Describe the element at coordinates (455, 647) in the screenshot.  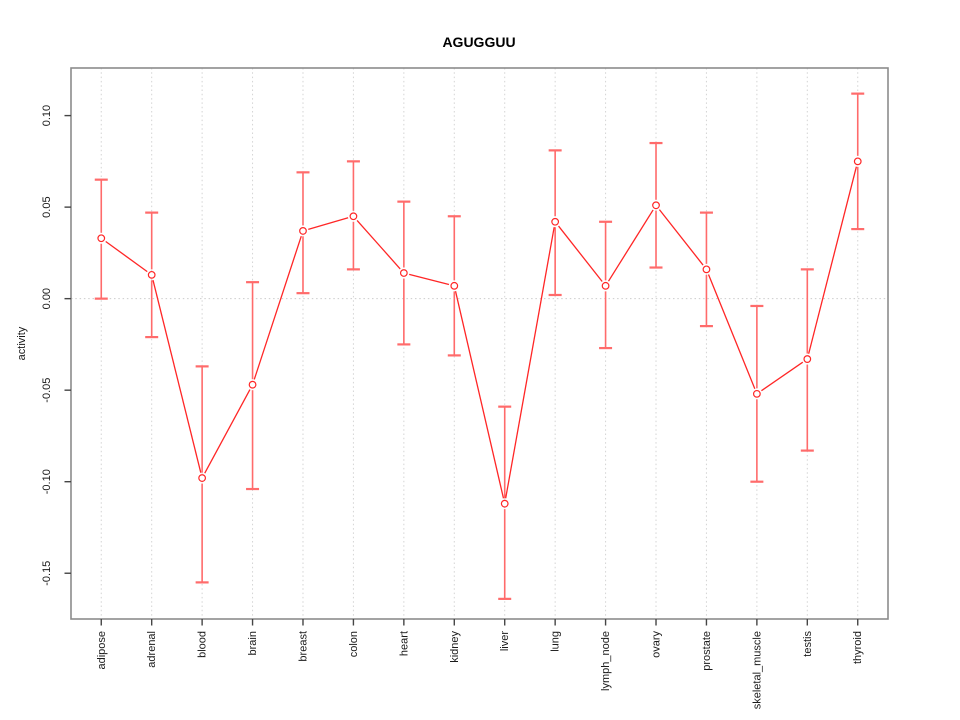
I see `x-tick-label: kidney` at that location.